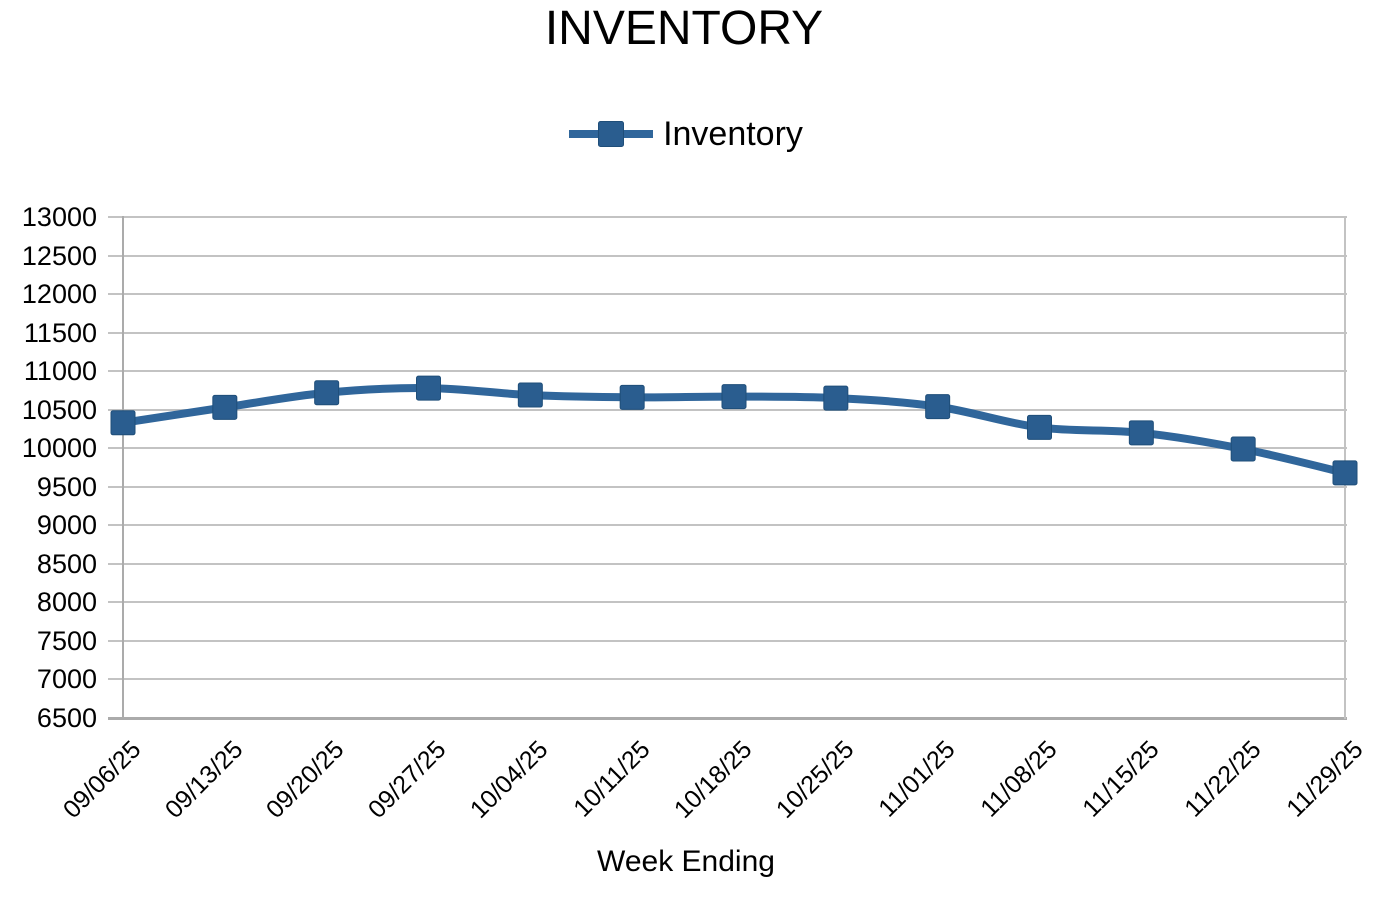  What do you see at coordinates (66, 525) in the screenshot?
I see `y-axis-tick-label: 9000` at bounding box center [66, 525].